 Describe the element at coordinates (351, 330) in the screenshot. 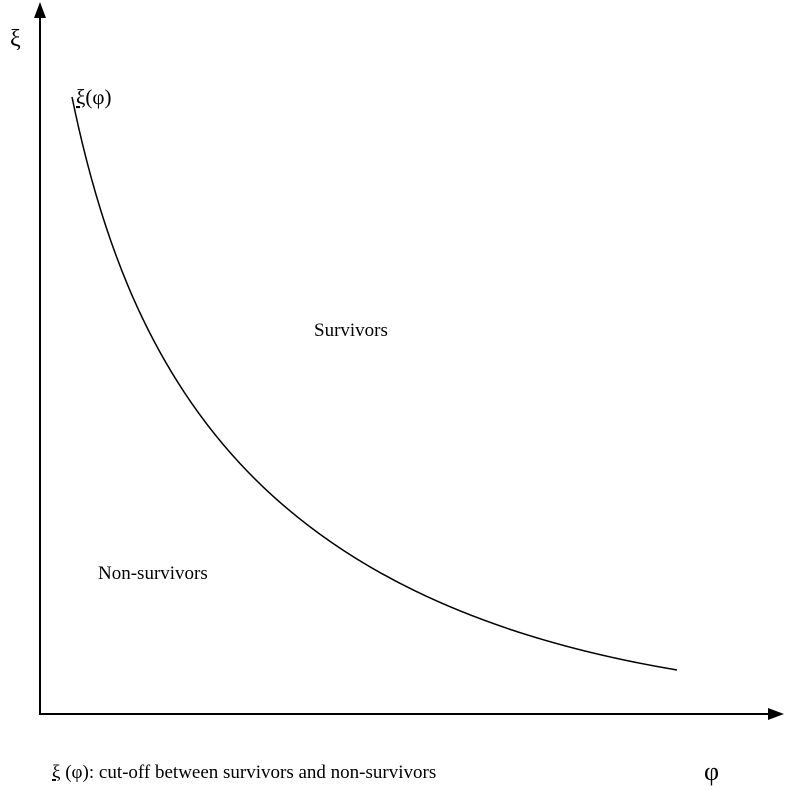

I see `region-label: Survivors` at that location.